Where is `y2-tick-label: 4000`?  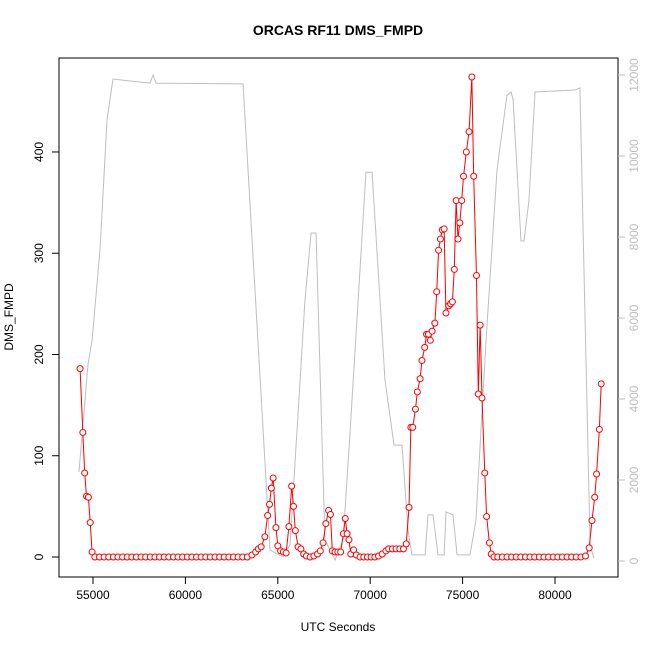 y2-tick-label: 4000 is located at coordinates (634, 398).